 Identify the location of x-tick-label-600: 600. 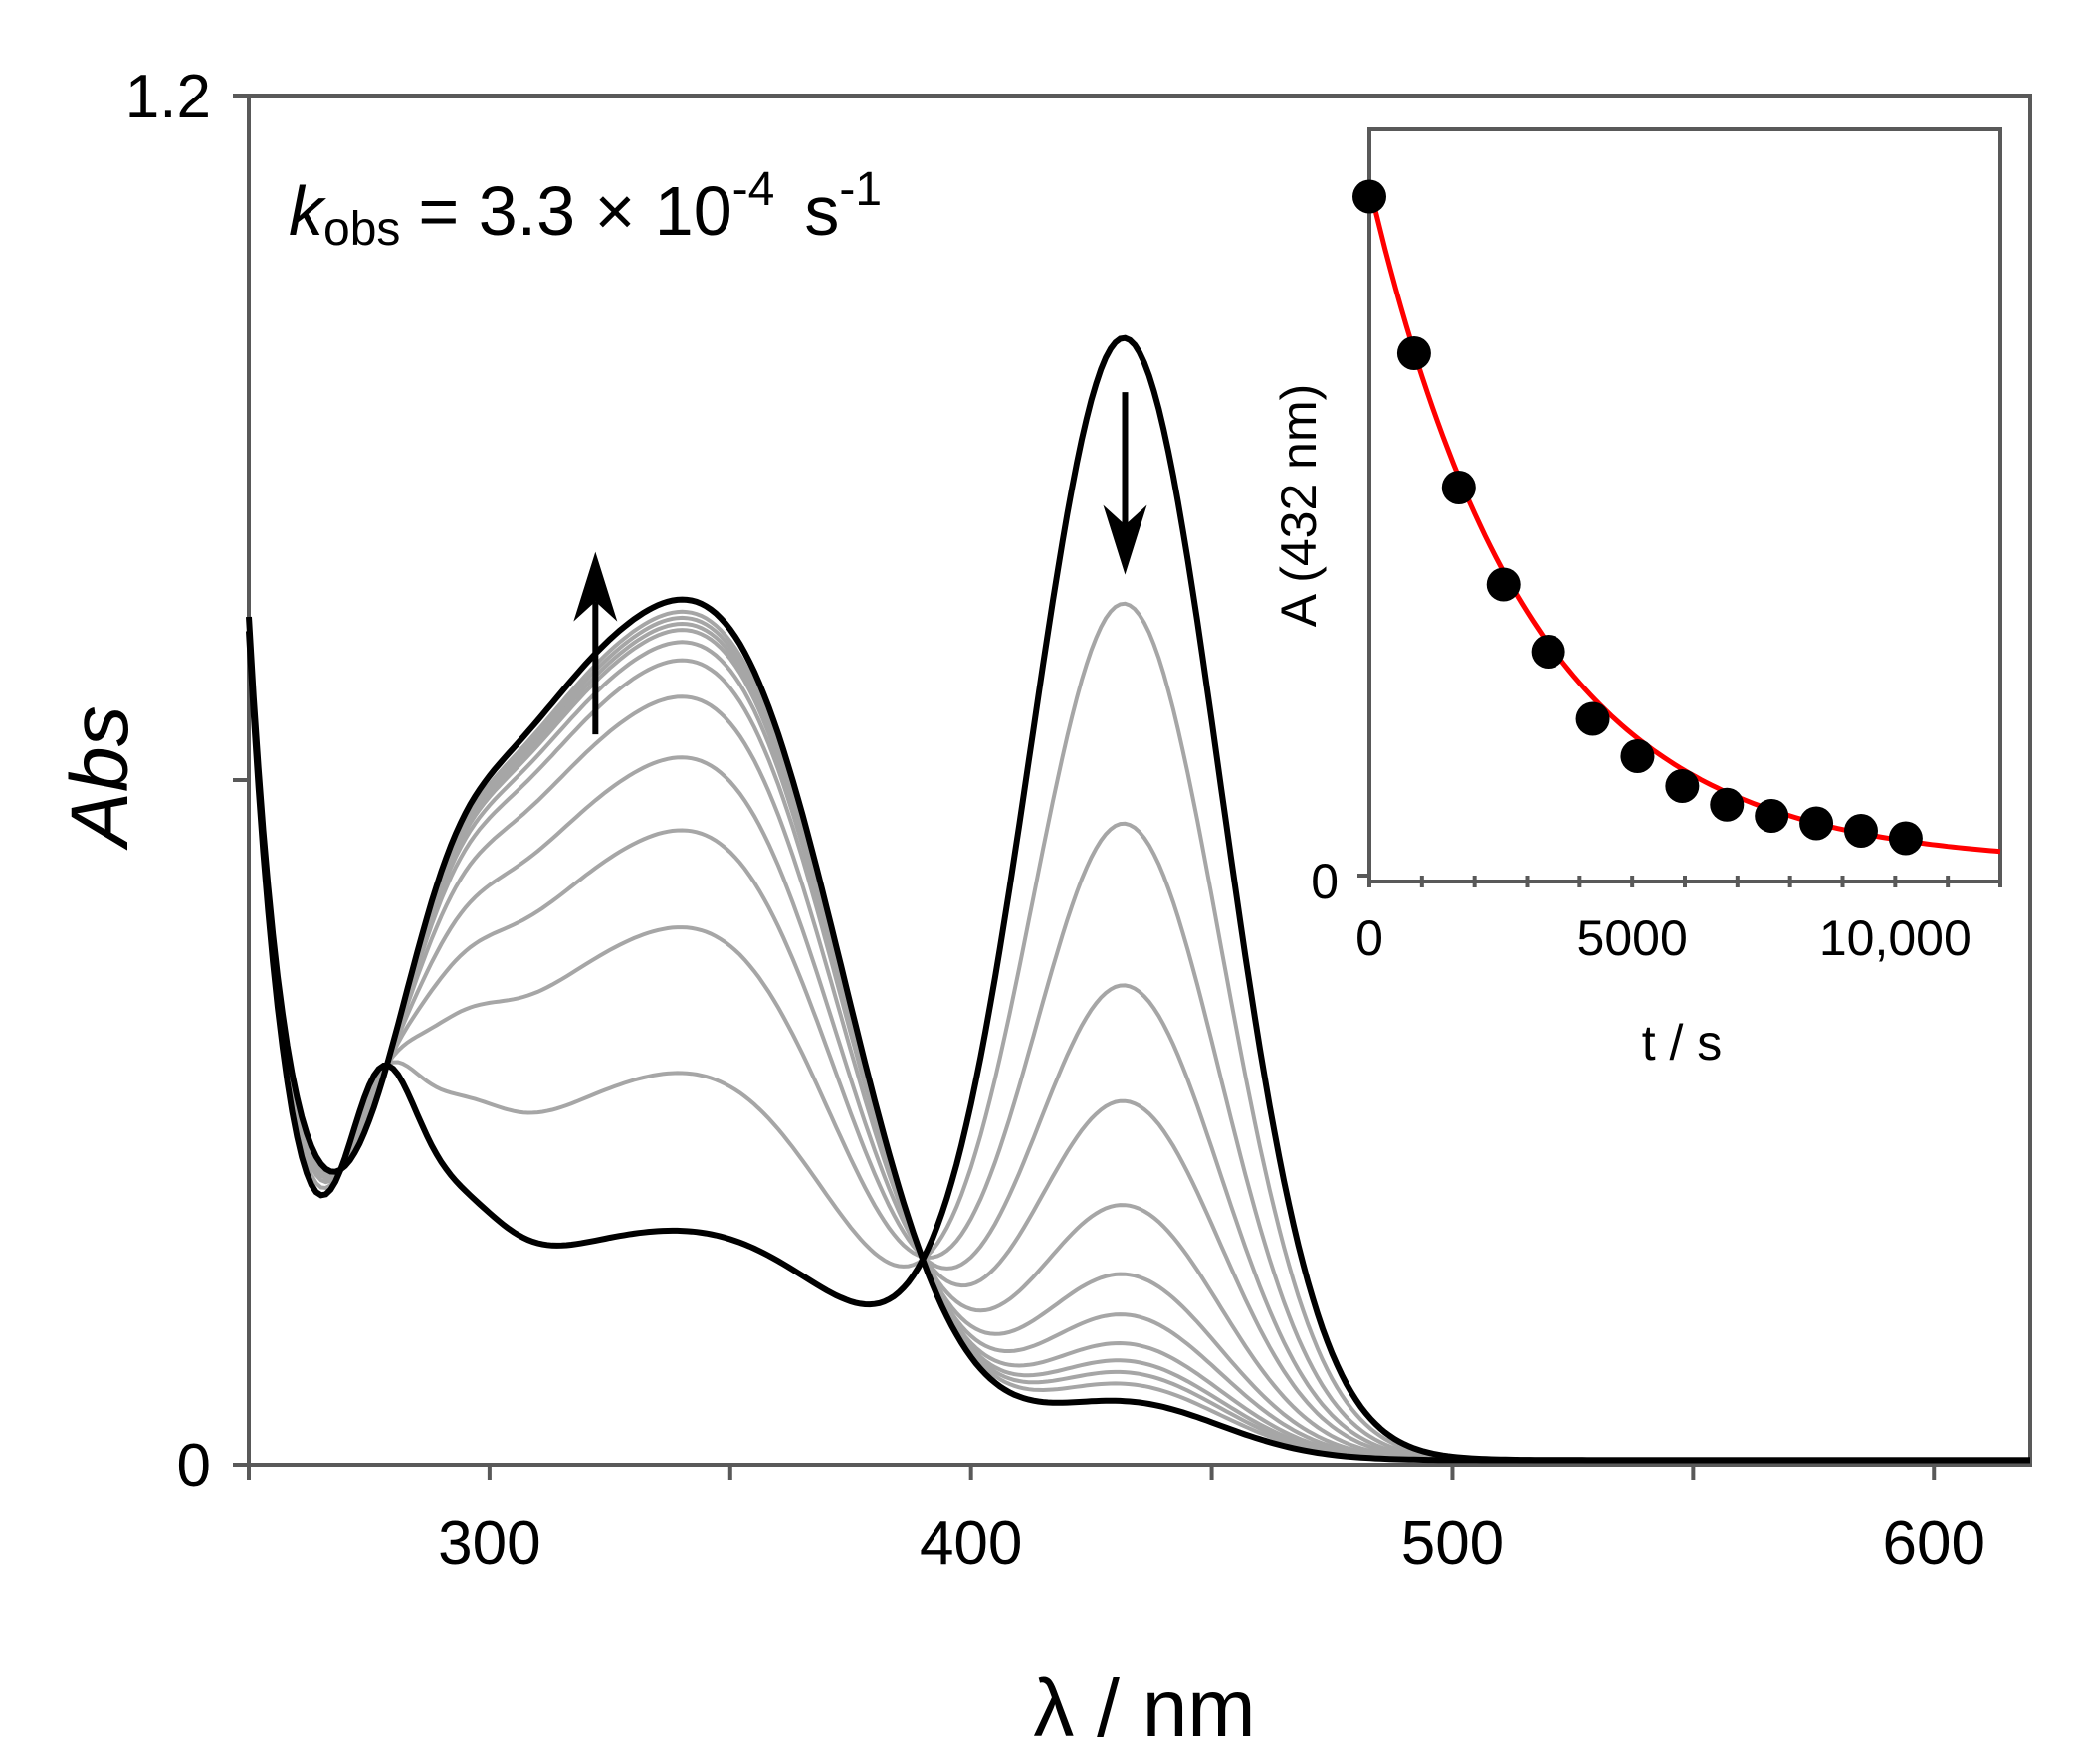
(1934, 1543).